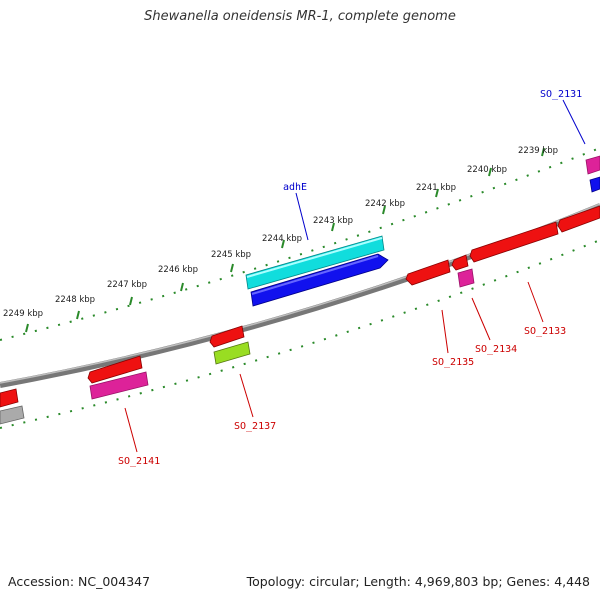 The height and width of the screenshot is (600, 600). What do you see at coordinates (255, 426) in the screenshot?
I see `gene-label-so2137: SO_2137` at bounding box center [255, 426].